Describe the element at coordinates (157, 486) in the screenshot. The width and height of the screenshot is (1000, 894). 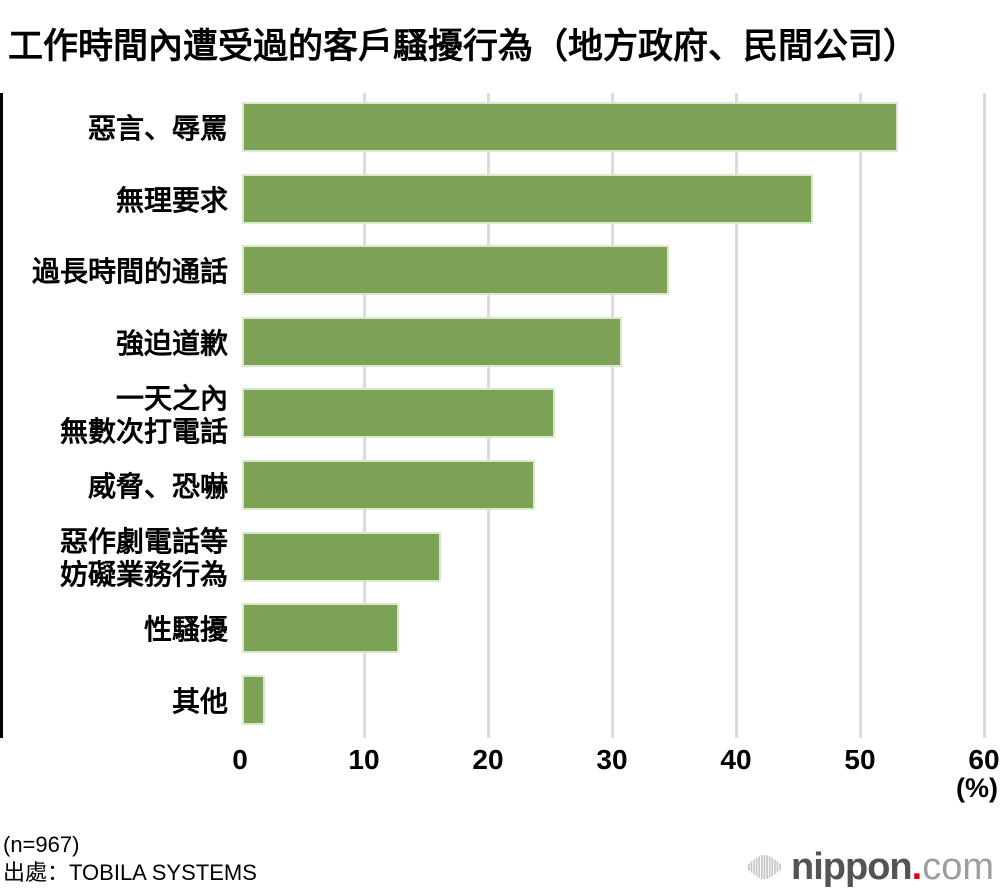
I see `category-label: 威脅、恐嚇` at that location.